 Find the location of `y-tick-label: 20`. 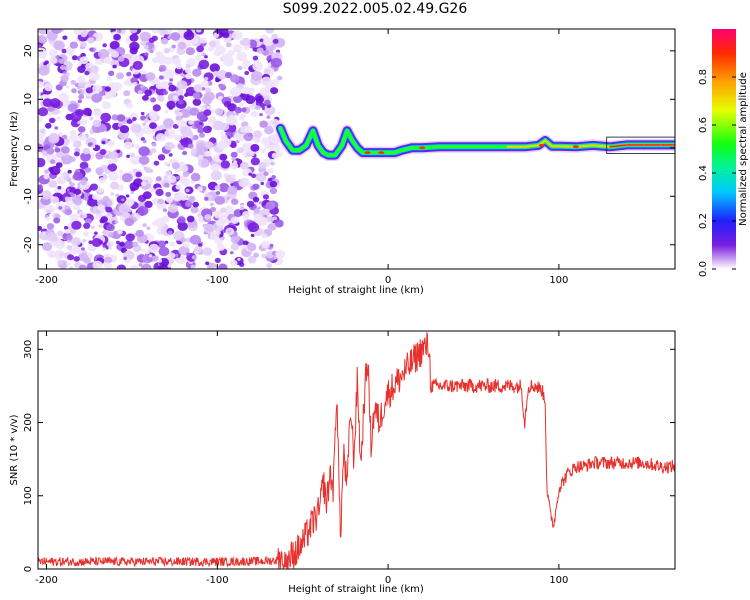

y-tick-label: 20 is located at coordinates (28, 50).